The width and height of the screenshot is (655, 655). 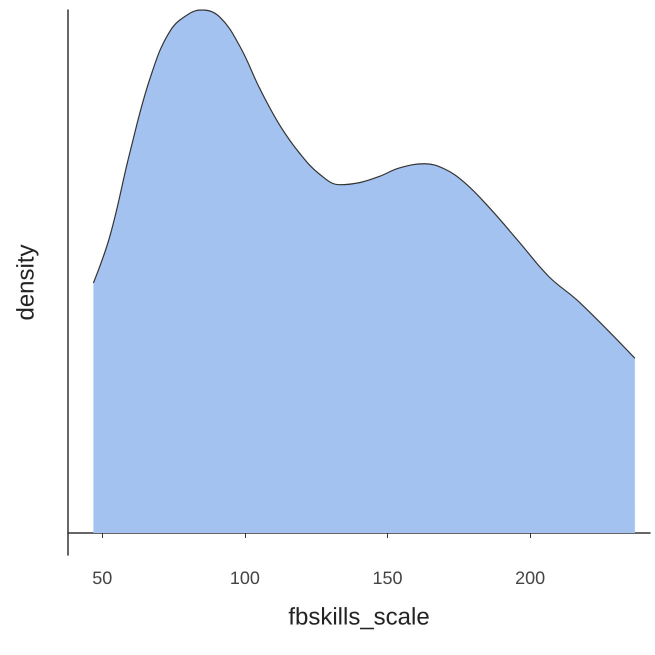 What do you see at coordinates (245, 578) in the screenshot?
I see `x-tick-label: 100` at bounding box center [245, 578].